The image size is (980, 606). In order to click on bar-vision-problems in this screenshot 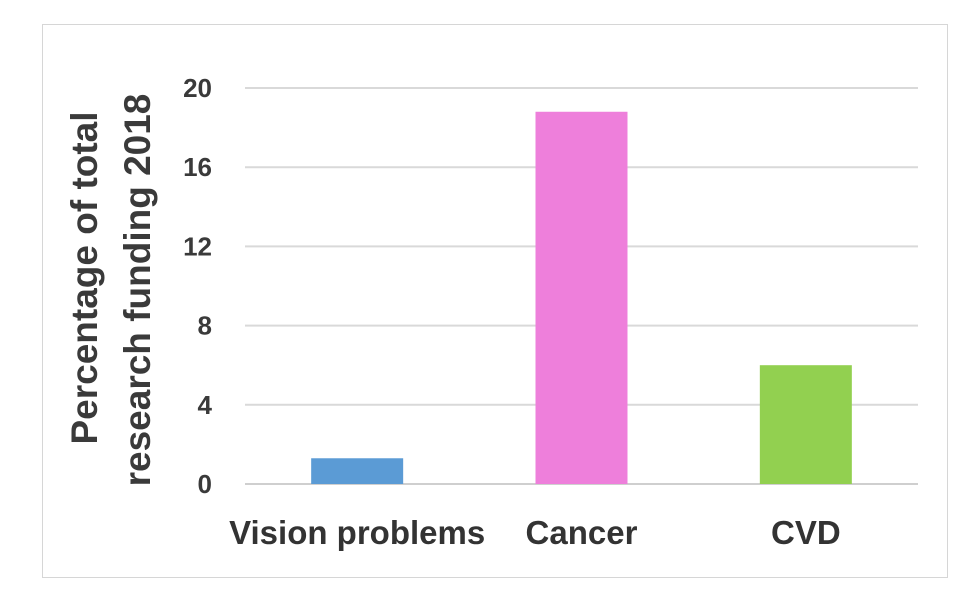, I will do `click(357, 471)`.